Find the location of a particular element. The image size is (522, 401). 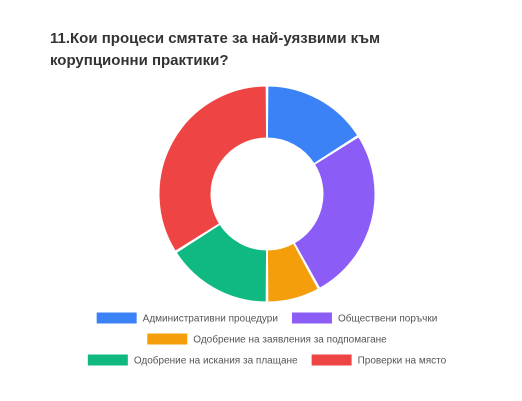

legend-item-4: Одобрение на искания за плащане is located at coordinates (192, 360).